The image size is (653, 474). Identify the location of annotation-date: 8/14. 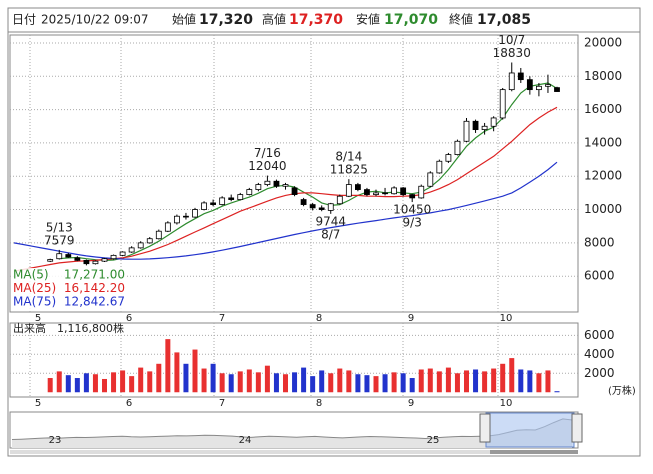
(348, 157).